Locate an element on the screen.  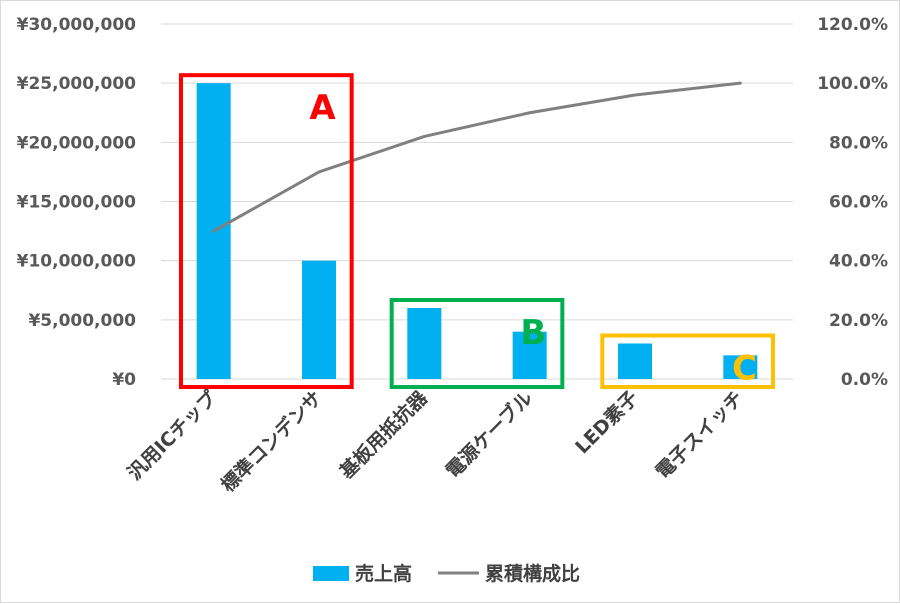
cumulative-line is located at coordinates (477, 157).